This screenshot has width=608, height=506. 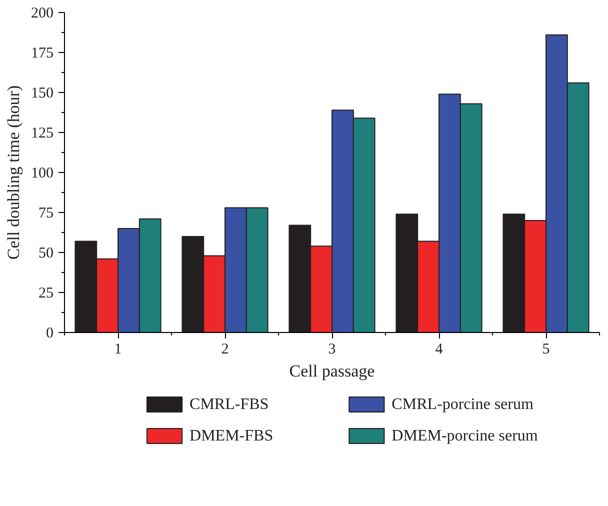 I want to click on y-tick-label: 75, so click(x=46, y=214).